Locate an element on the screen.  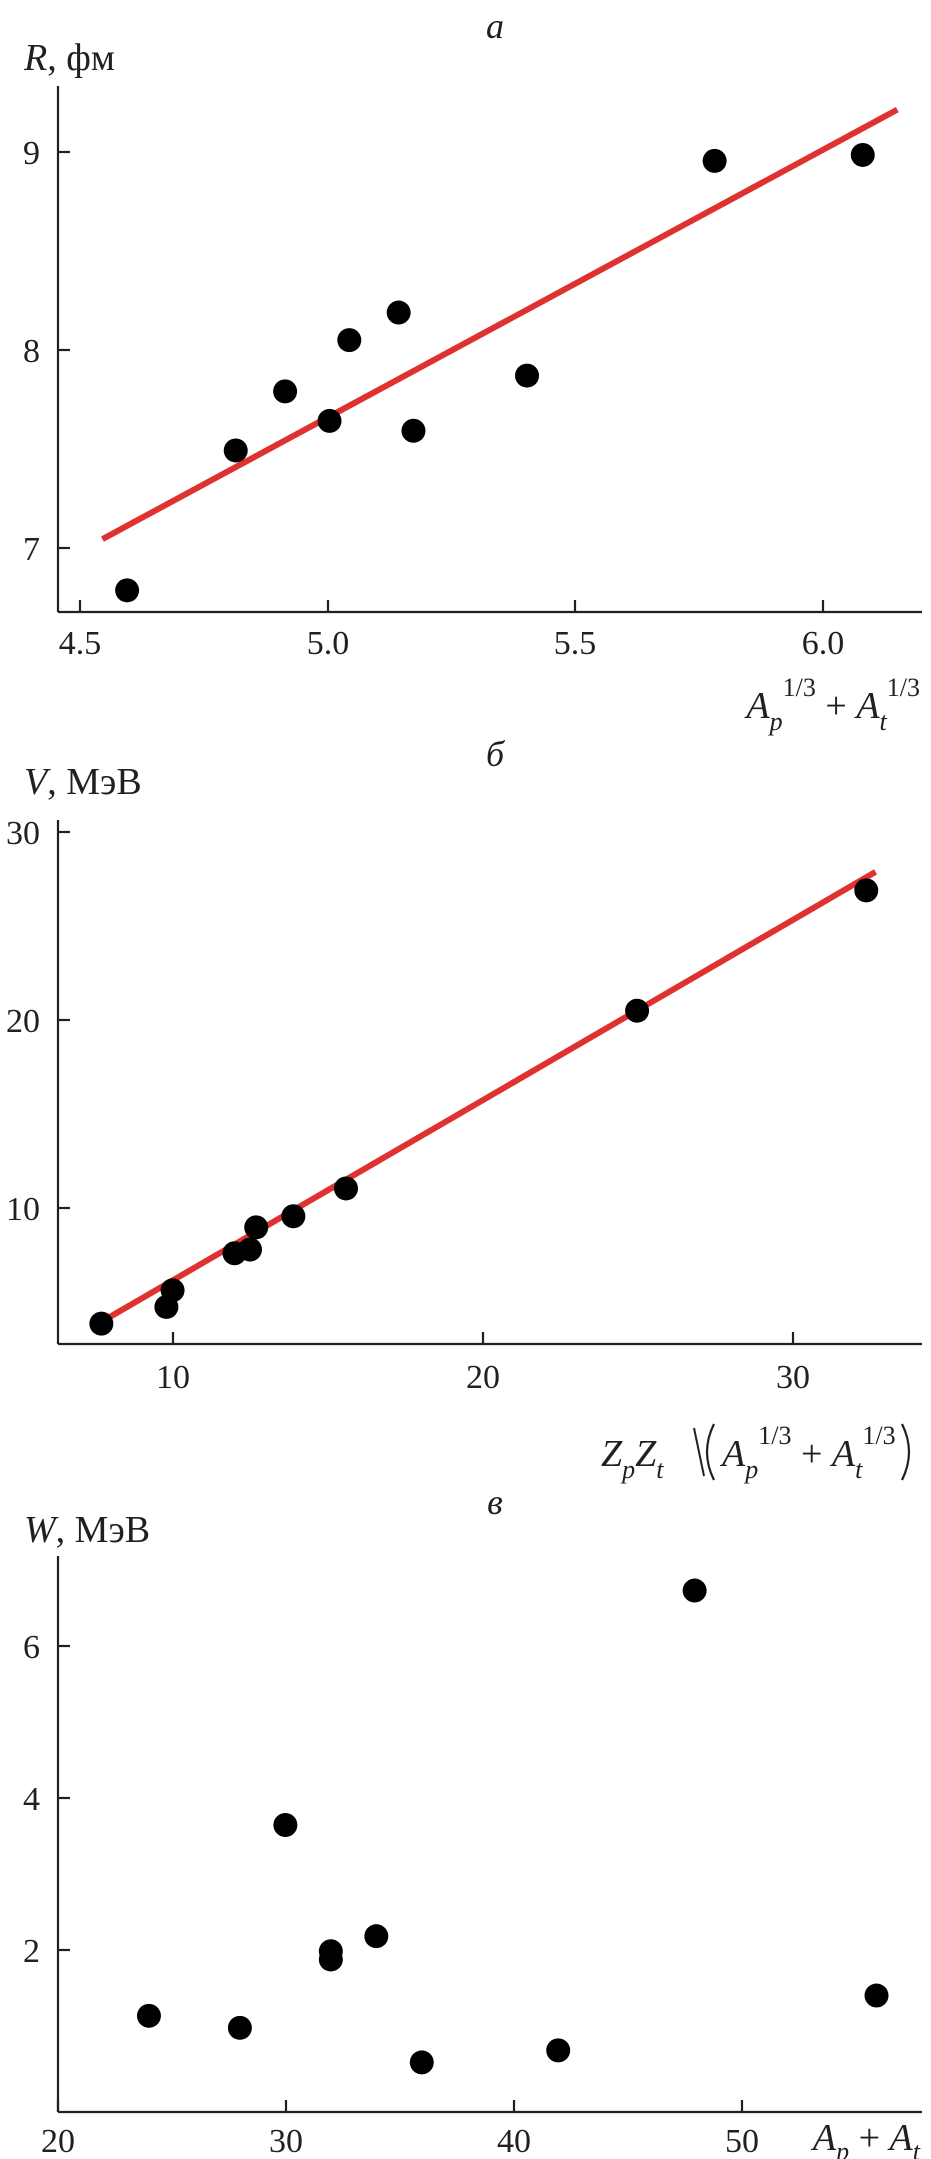
panel-a-x-tick-label-5.0: 5.0 is located at coordinates (328, 643).